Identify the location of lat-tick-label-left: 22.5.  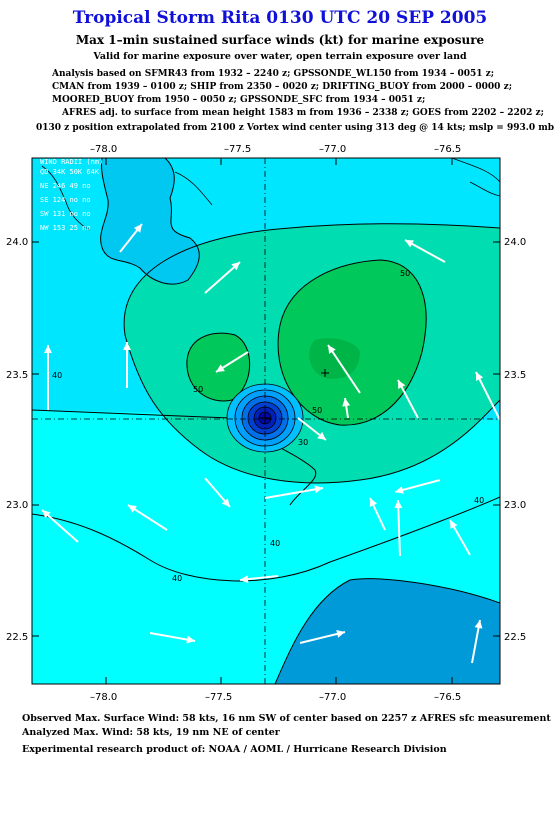
(17, 637).